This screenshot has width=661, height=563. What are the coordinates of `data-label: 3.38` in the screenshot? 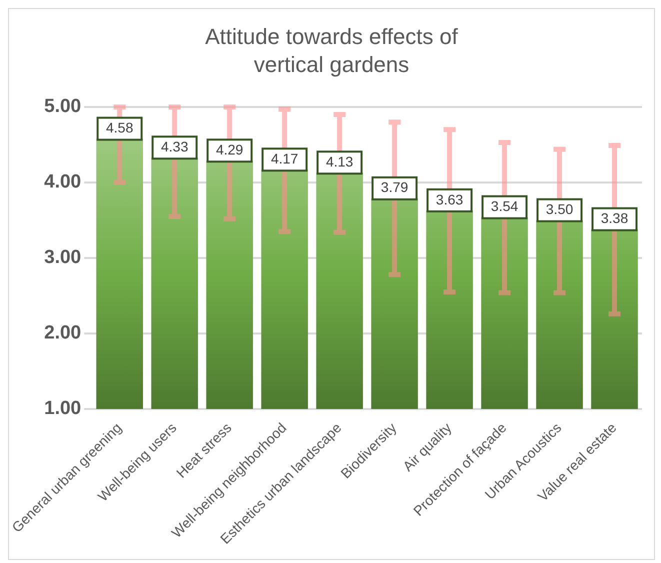 It's located at (614, 218).